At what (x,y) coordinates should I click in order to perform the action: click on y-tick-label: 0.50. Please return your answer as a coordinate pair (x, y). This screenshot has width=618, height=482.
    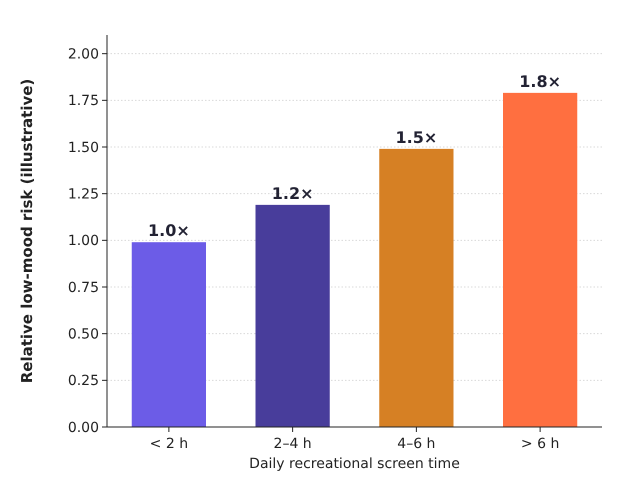
    Looking at the image, I should click on (83, 334).